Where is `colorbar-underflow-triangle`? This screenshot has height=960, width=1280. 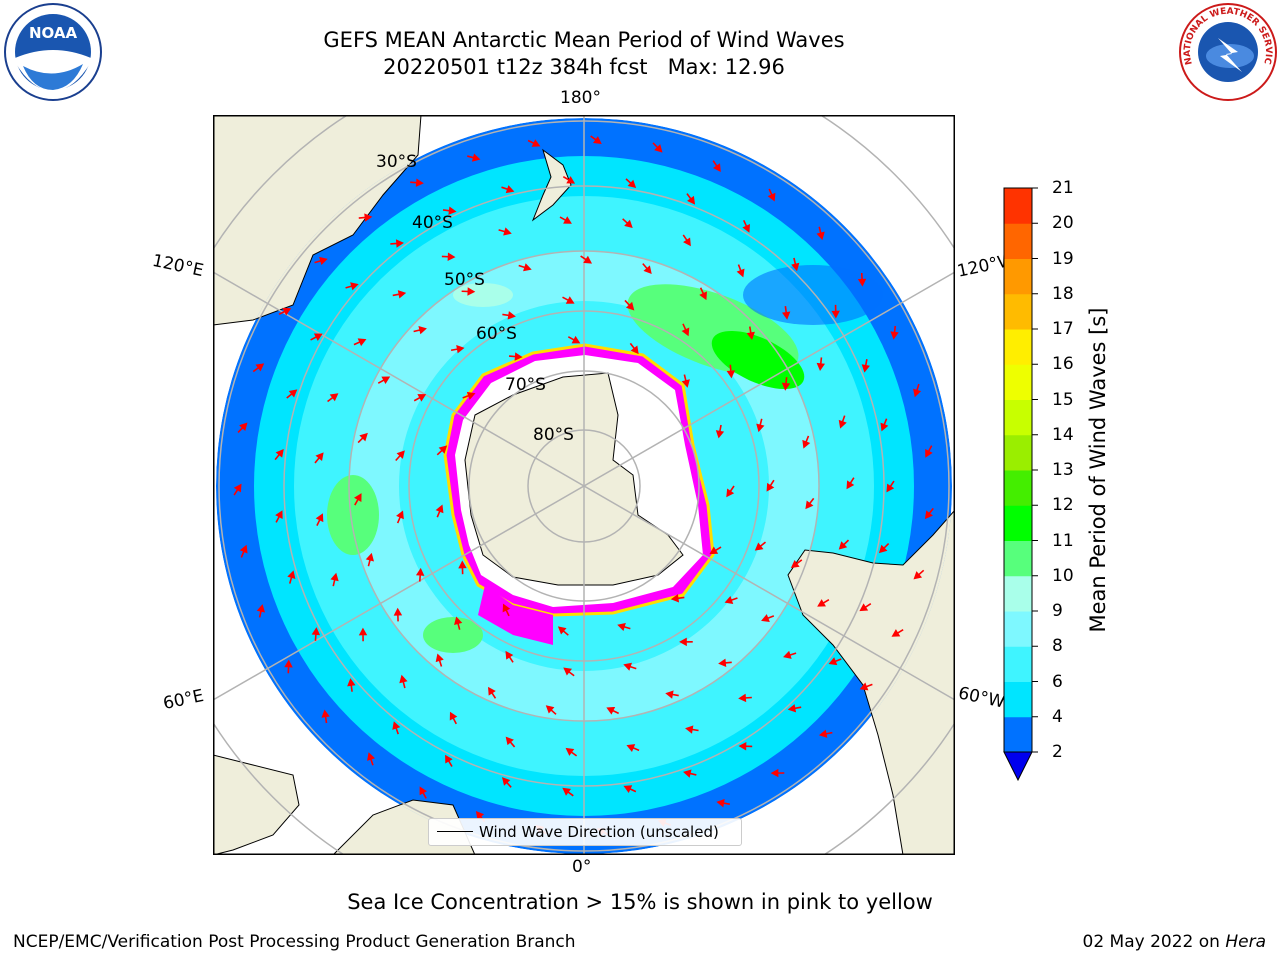
colorbar-underflow-triangle is located at coordinates (1018, 766).